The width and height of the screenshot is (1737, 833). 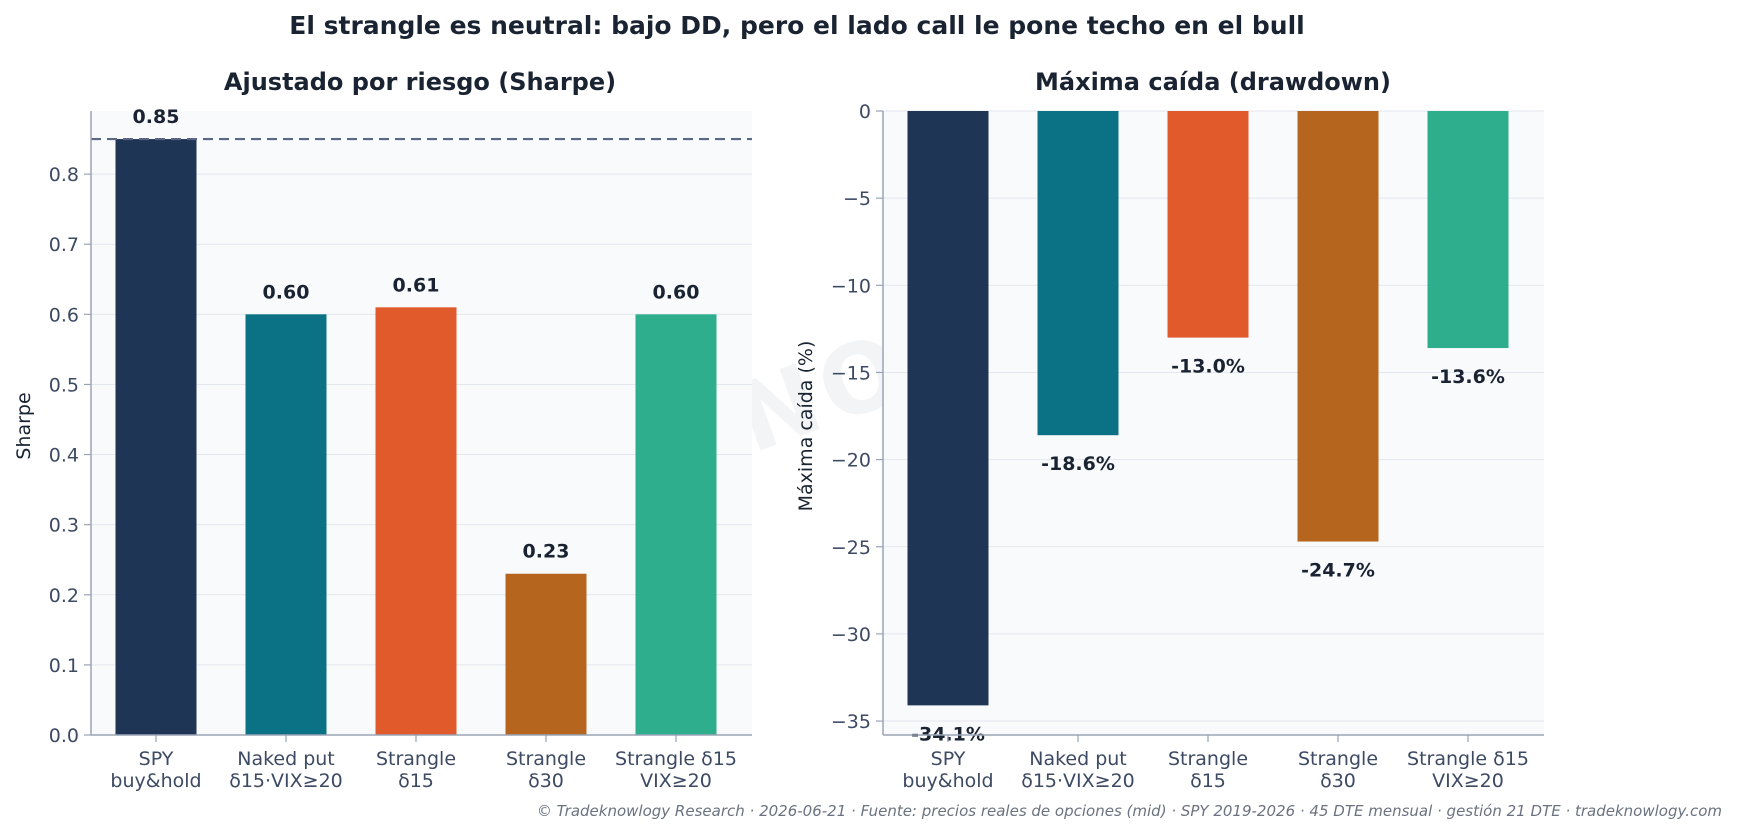 I want to click on footer-date: 2026-06-21, so click(x=802, y=811).